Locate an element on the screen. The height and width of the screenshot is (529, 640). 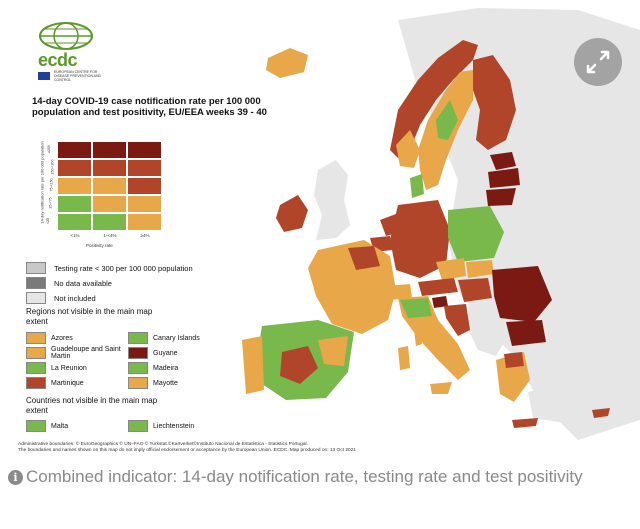
legend-item: Not included is located at coordinates (61, 298).